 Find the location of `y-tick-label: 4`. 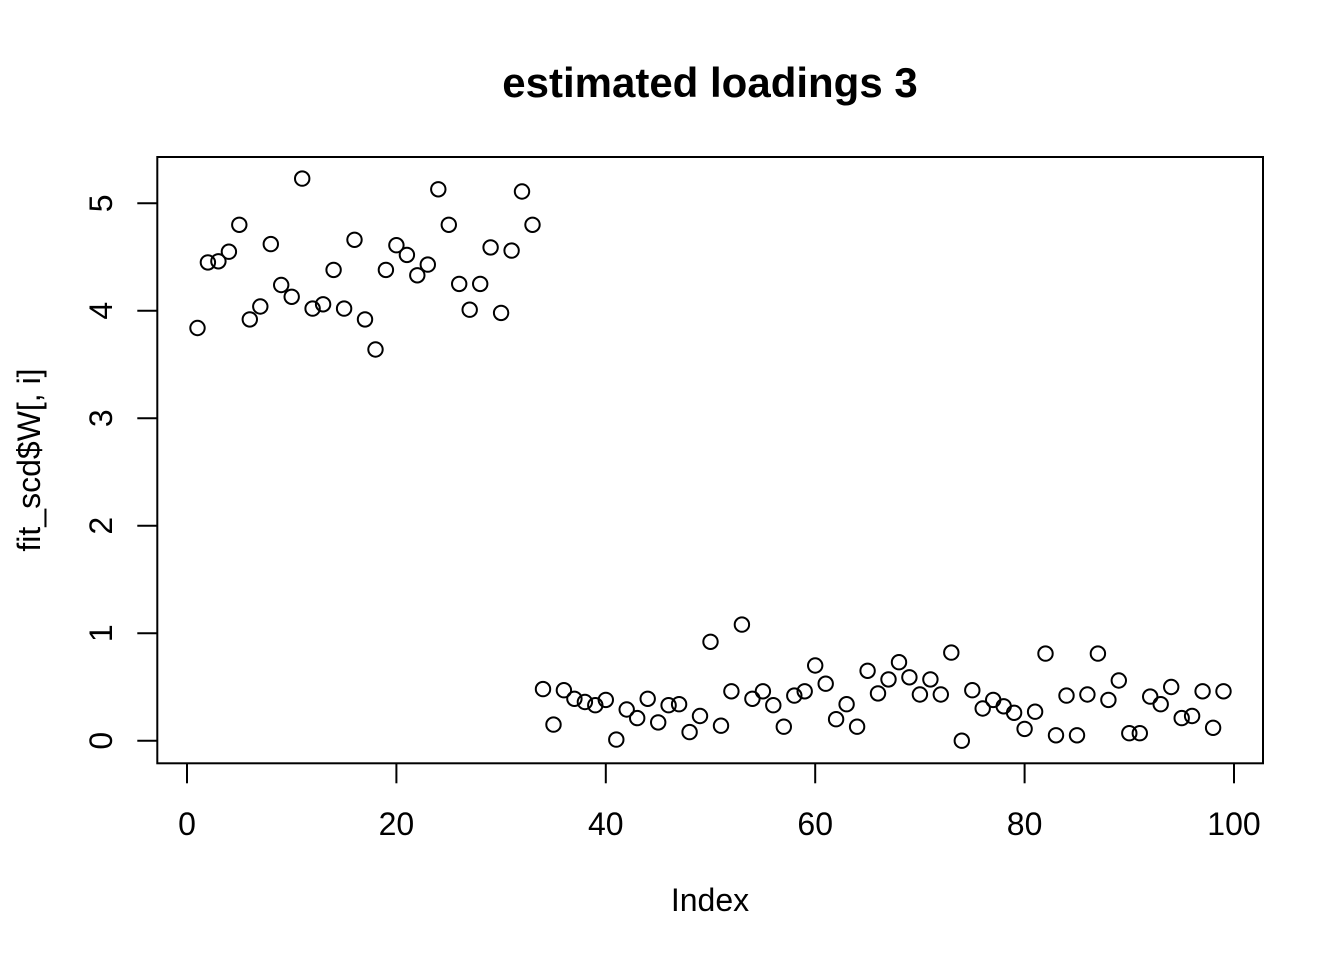

y-tick-label: 4 is located at coordinates (101, 311).